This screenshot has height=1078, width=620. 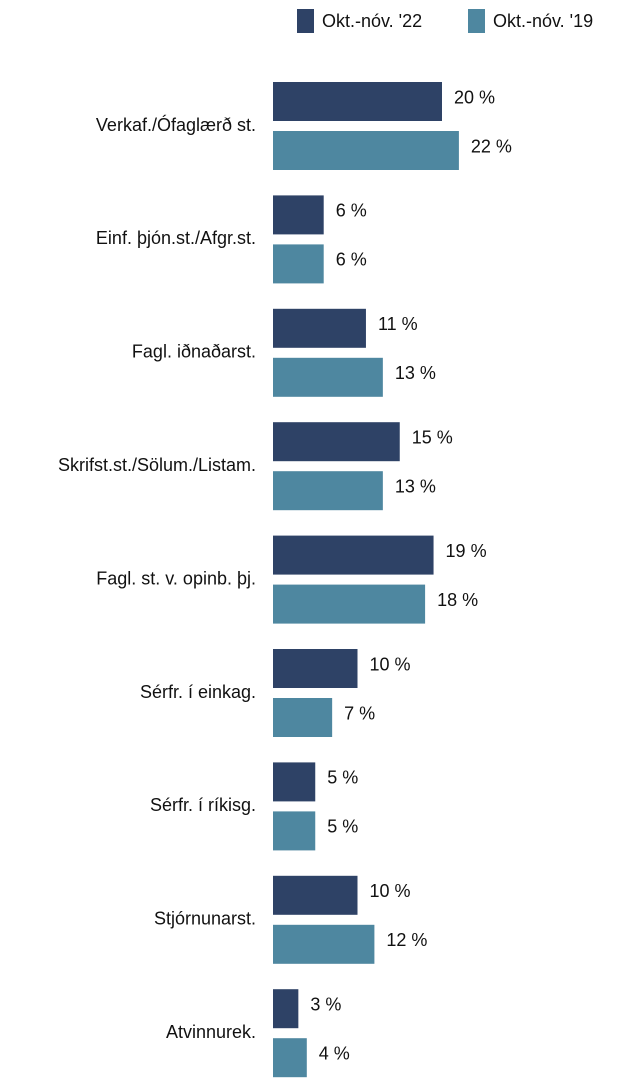 I want to click on value-label: 15 %, so click(x=432, y=437).